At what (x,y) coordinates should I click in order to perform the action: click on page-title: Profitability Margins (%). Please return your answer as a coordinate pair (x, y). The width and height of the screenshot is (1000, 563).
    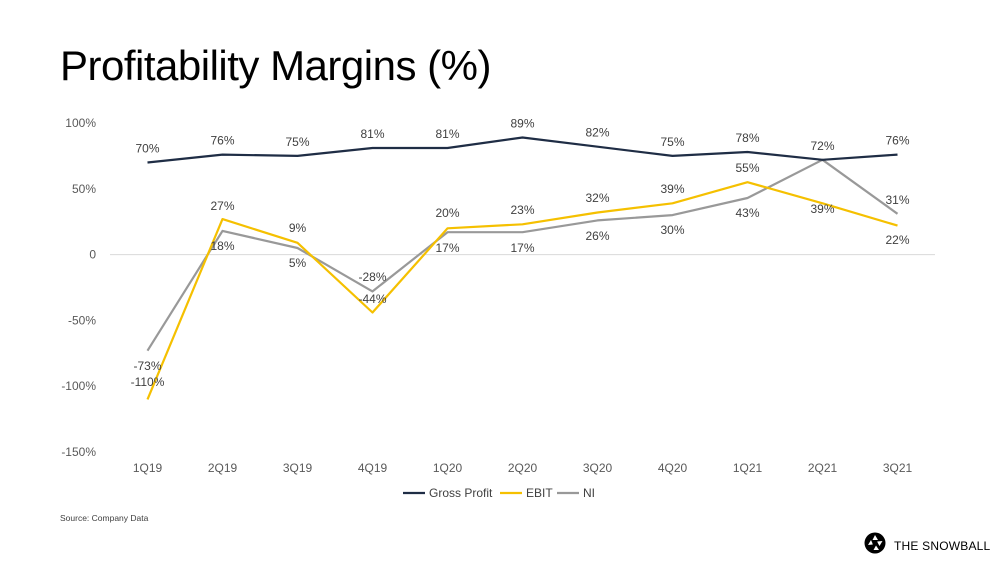
    Looking at the image, I should click on (275, 65).